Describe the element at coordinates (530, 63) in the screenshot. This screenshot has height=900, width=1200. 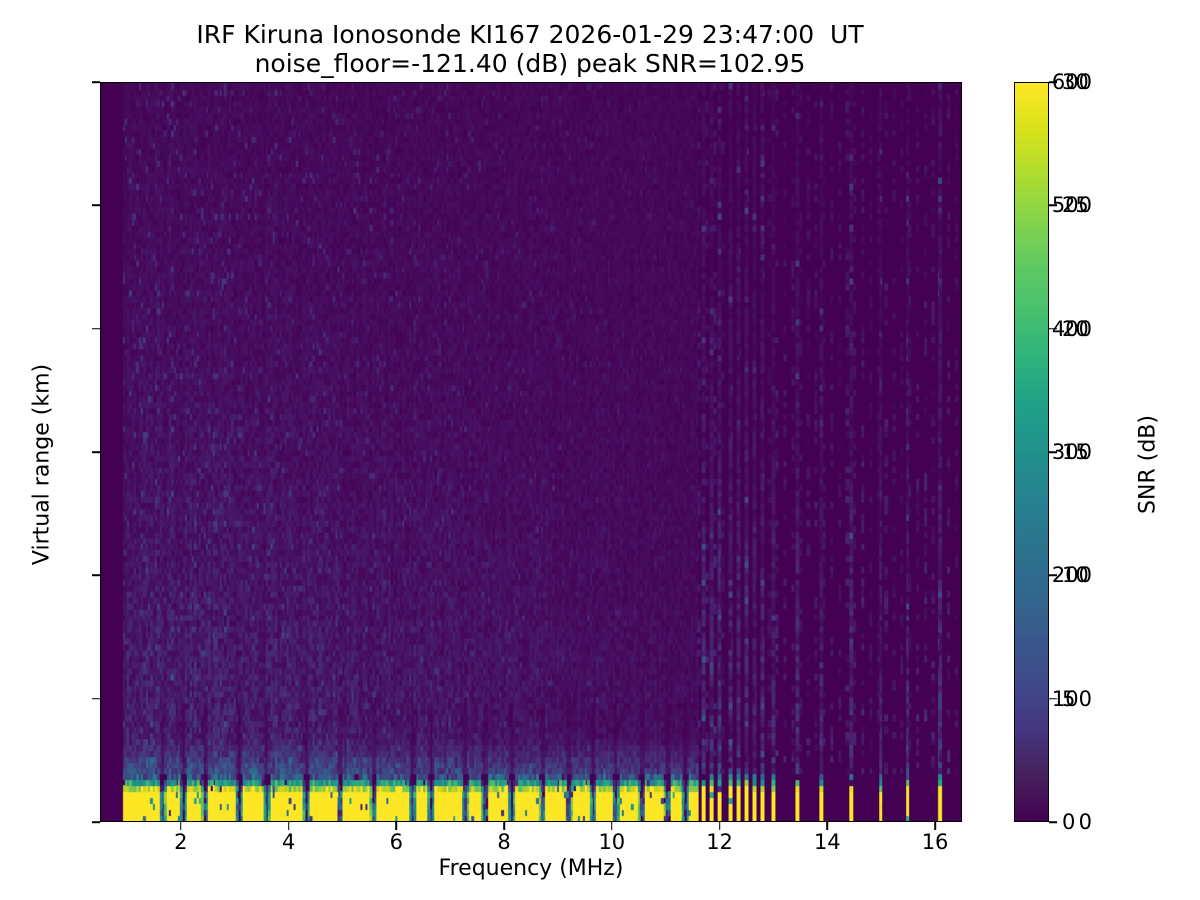
I see `title-line-2: noise_floor=-121.40 (dB) peak SNR=102.95` at that location.